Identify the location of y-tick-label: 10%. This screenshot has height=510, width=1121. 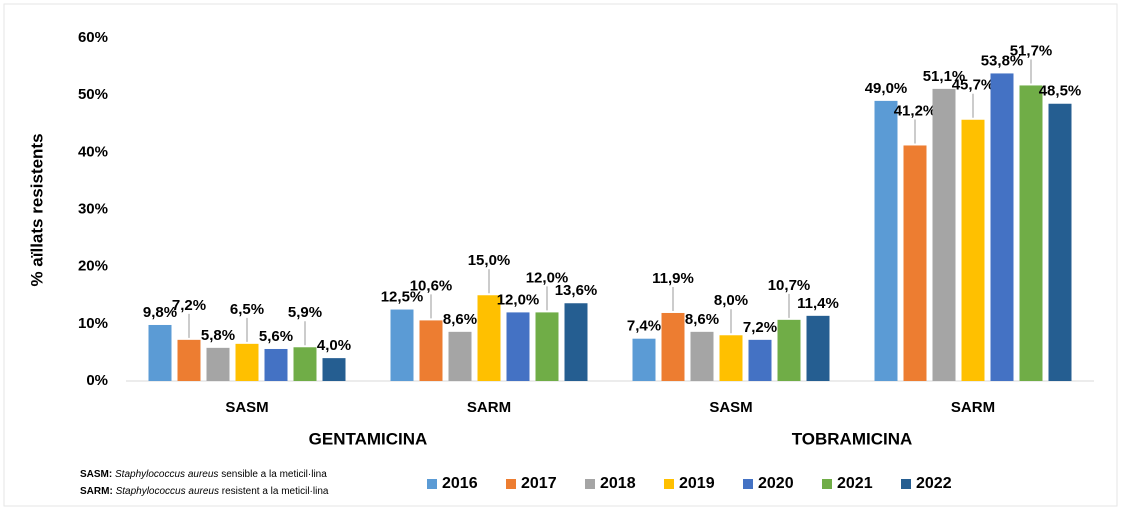
(93, 323).